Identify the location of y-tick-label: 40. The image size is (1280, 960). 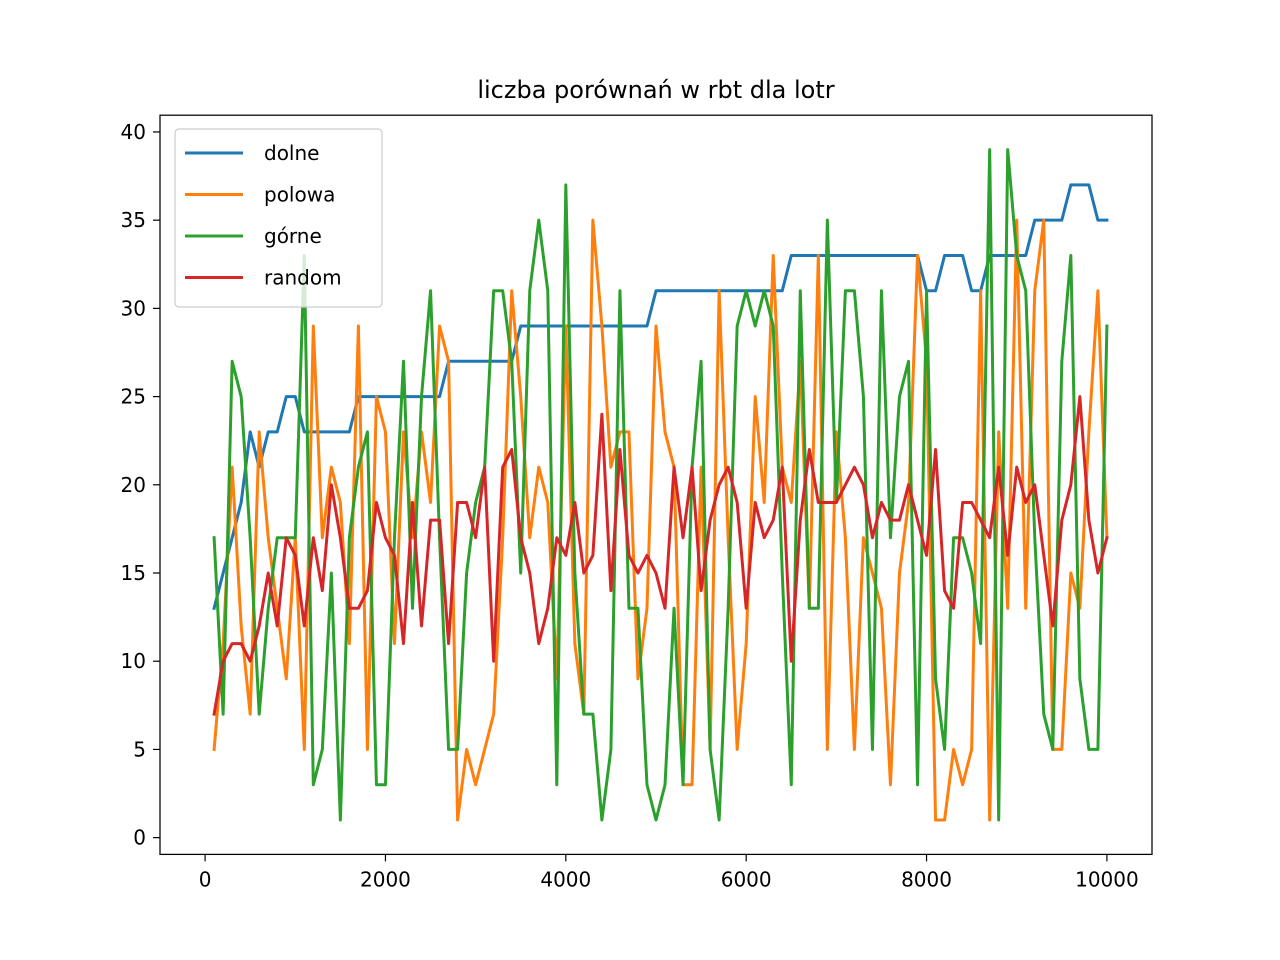
(133, 132).